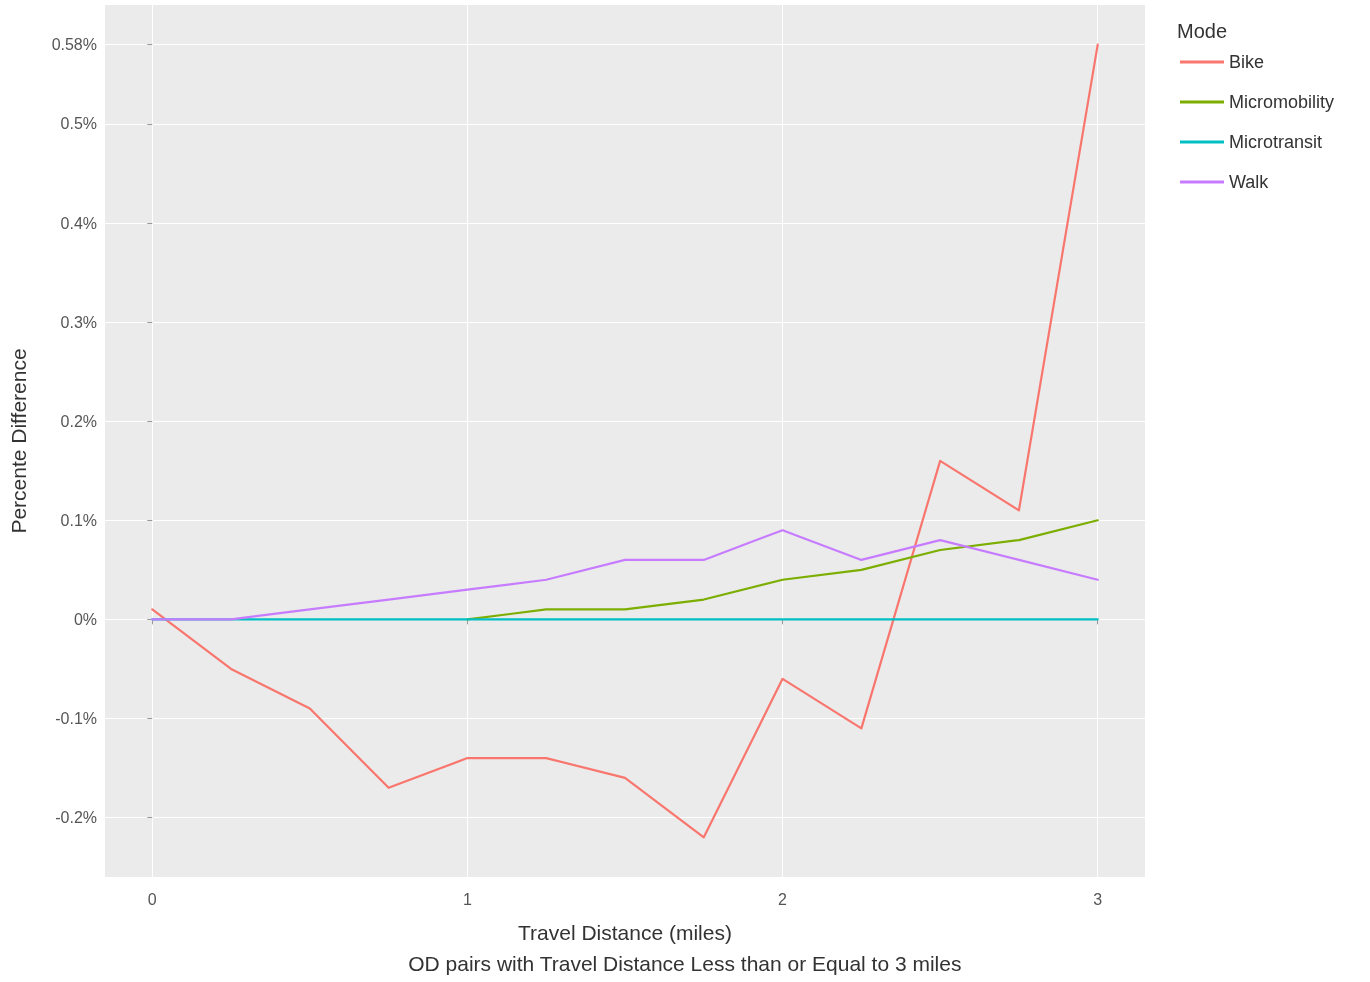  I want to click on x-tick-label: 1, so click(467, 899).